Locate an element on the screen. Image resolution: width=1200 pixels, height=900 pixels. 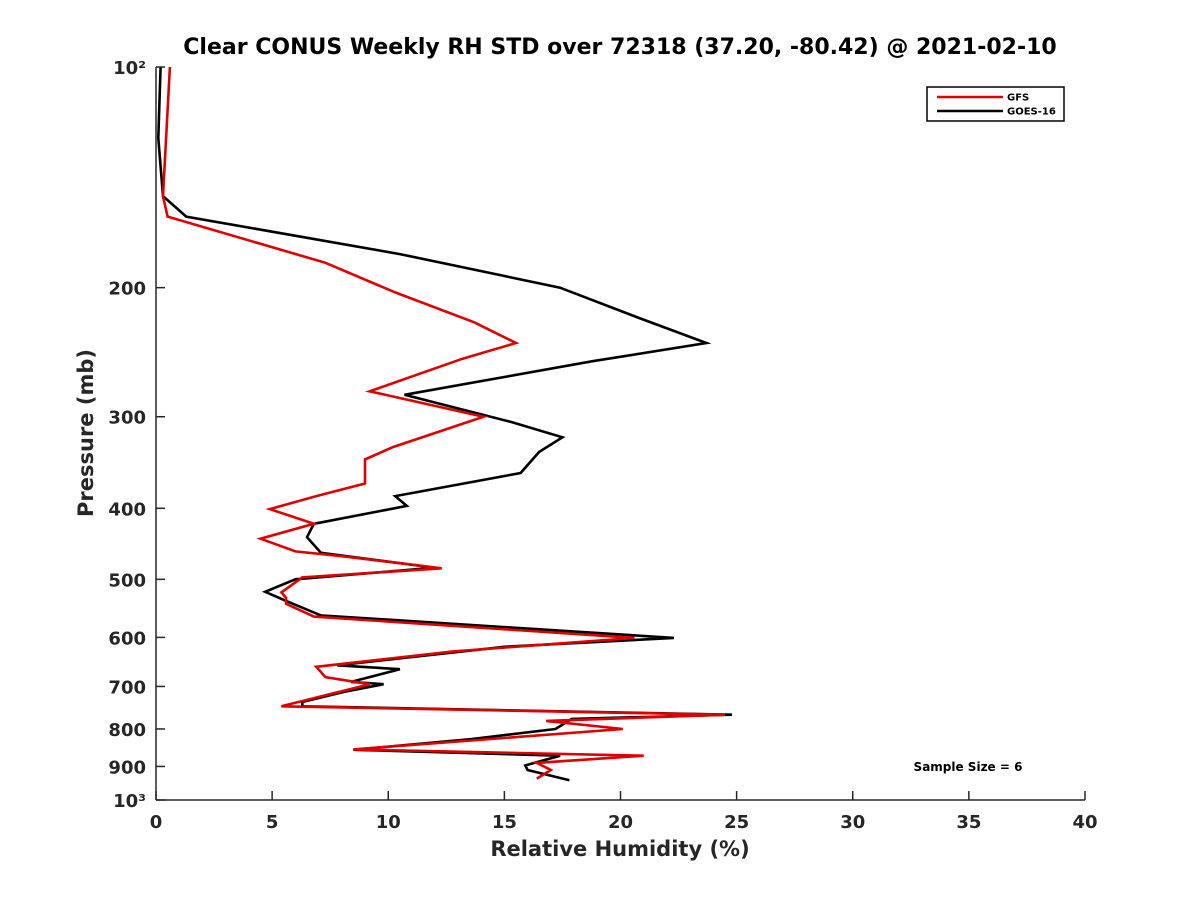
y-axis-label: Pressure (mb) is located at coordinates (86, 433).